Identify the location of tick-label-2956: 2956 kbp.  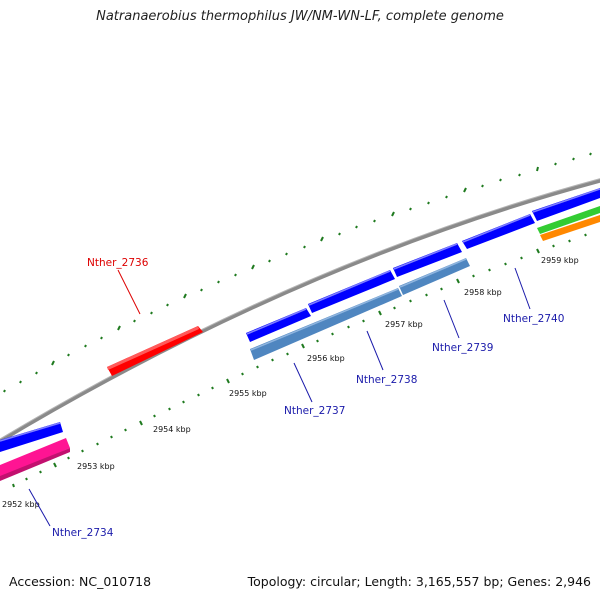
(326, 358).